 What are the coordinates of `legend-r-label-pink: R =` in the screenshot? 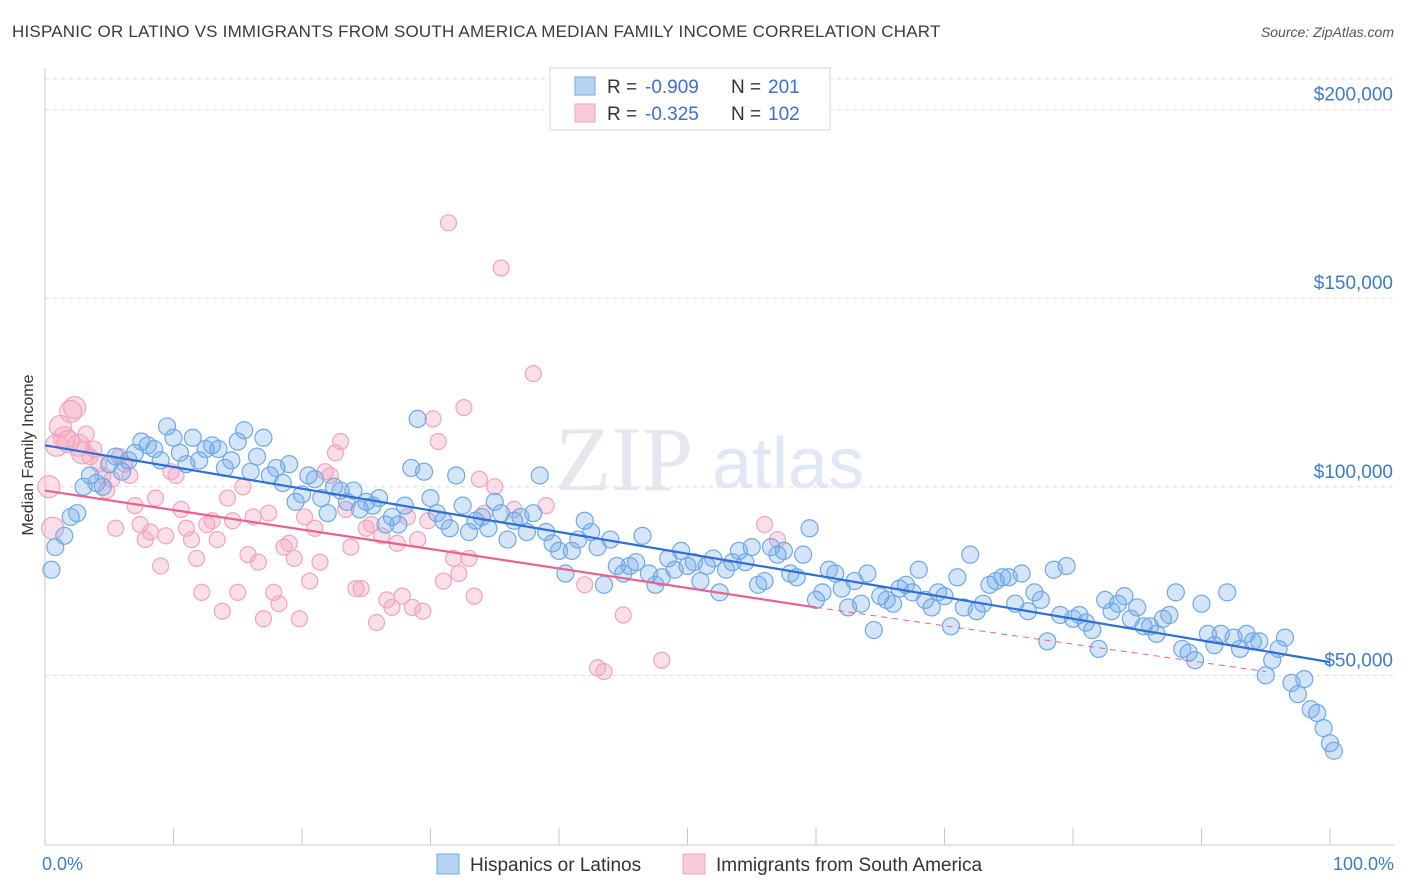 It's located at (622, 114).